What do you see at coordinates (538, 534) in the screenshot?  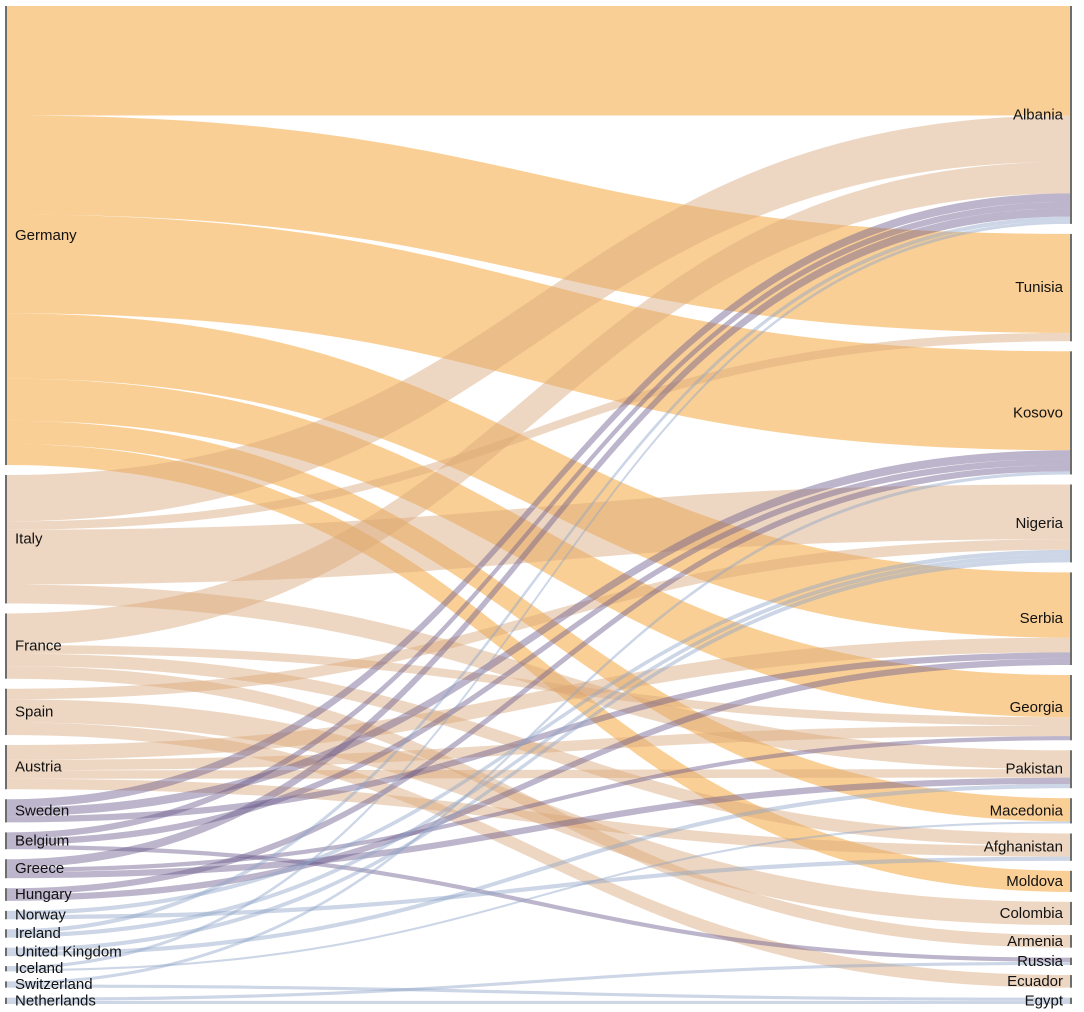 I see `link-italy-nigeria` at bounding box center [538, 534].